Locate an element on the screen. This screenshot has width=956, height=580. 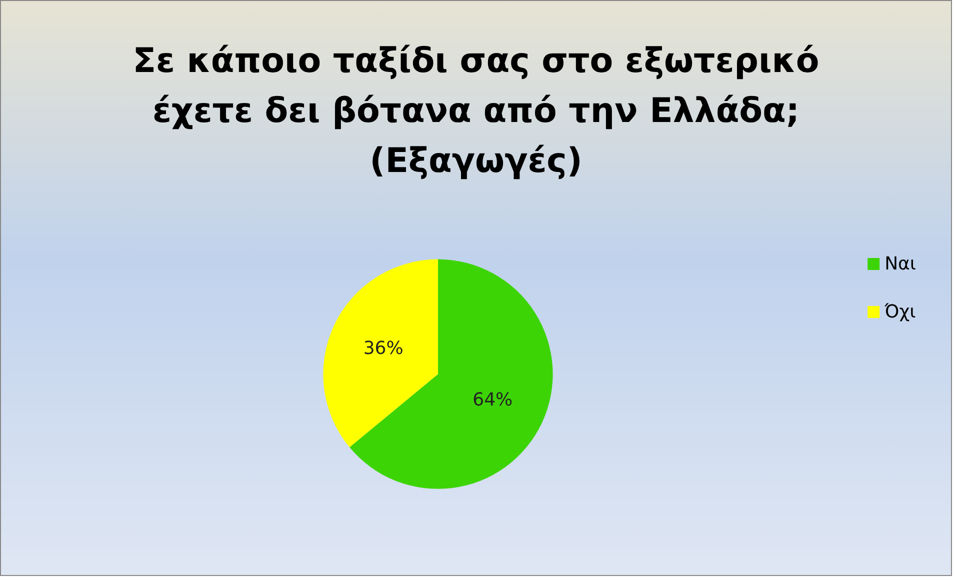
legend-label: Ναι is located at coordinates (900, 264).